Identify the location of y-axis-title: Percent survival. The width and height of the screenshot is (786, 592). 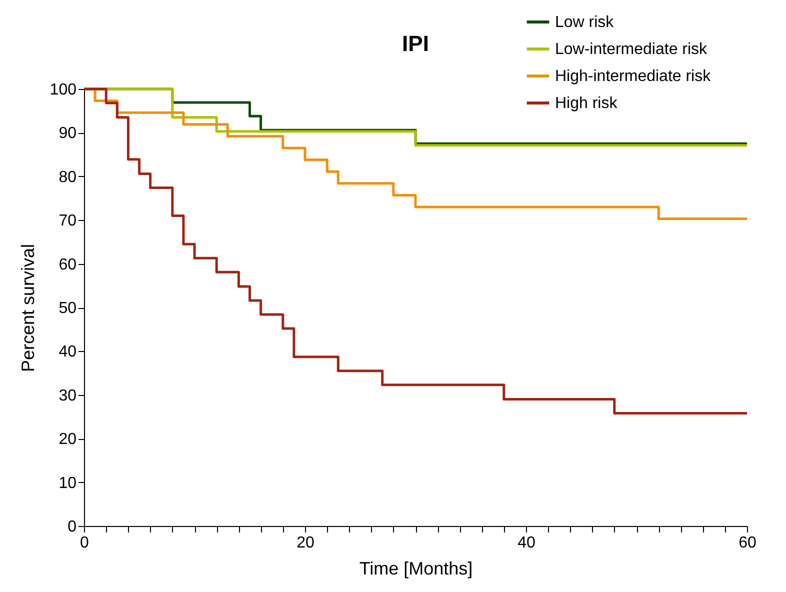
(28, 308).